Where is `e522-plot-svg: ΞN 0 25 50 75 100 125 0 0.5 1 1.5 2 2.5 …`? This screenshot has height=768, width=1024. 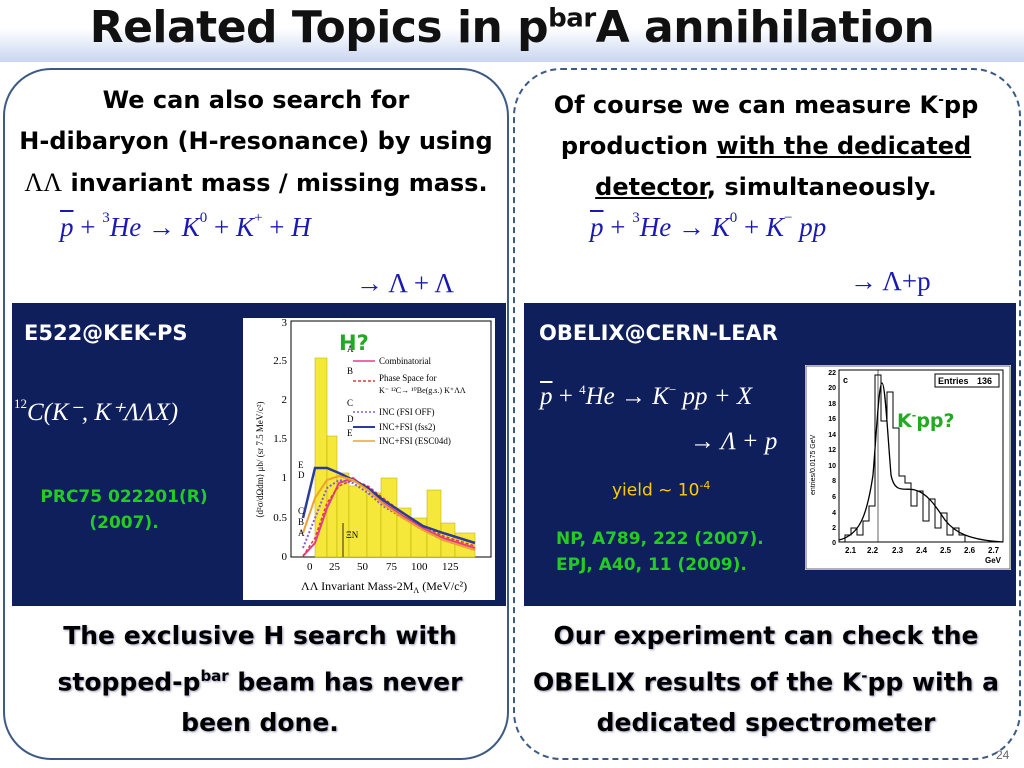 e522-plot-svg: ΞN 0 25 50 75 100 125 0 0.5 1 1.5 2 2.5 … is located at coordinates (373, 456).